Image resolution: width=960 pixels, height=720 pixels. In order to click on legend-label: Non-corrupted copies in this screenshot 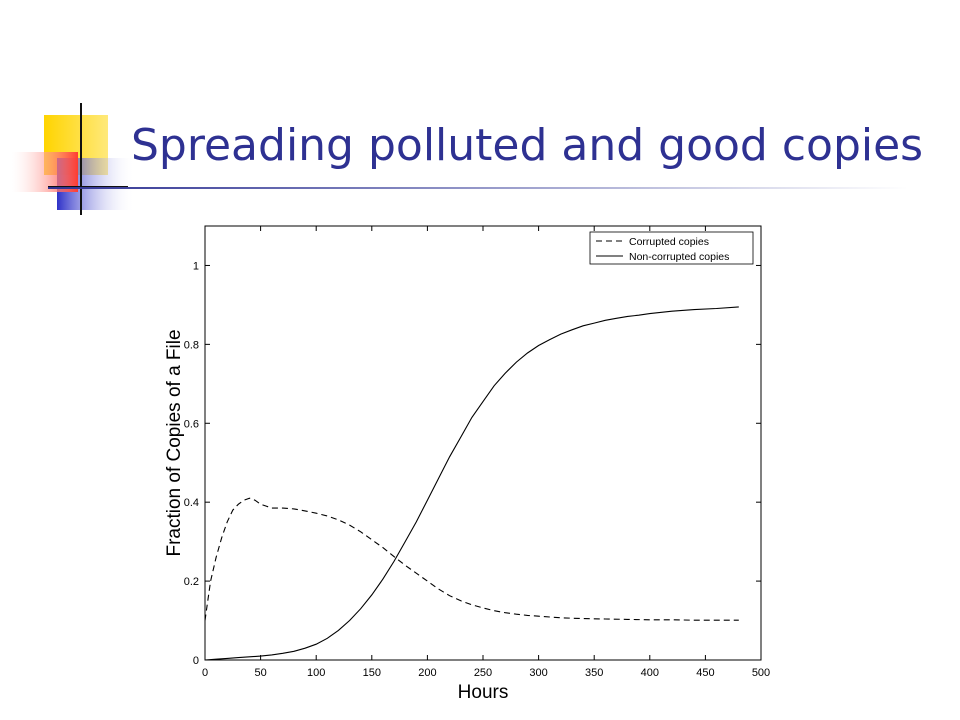, I will do `click(679, 257)`.